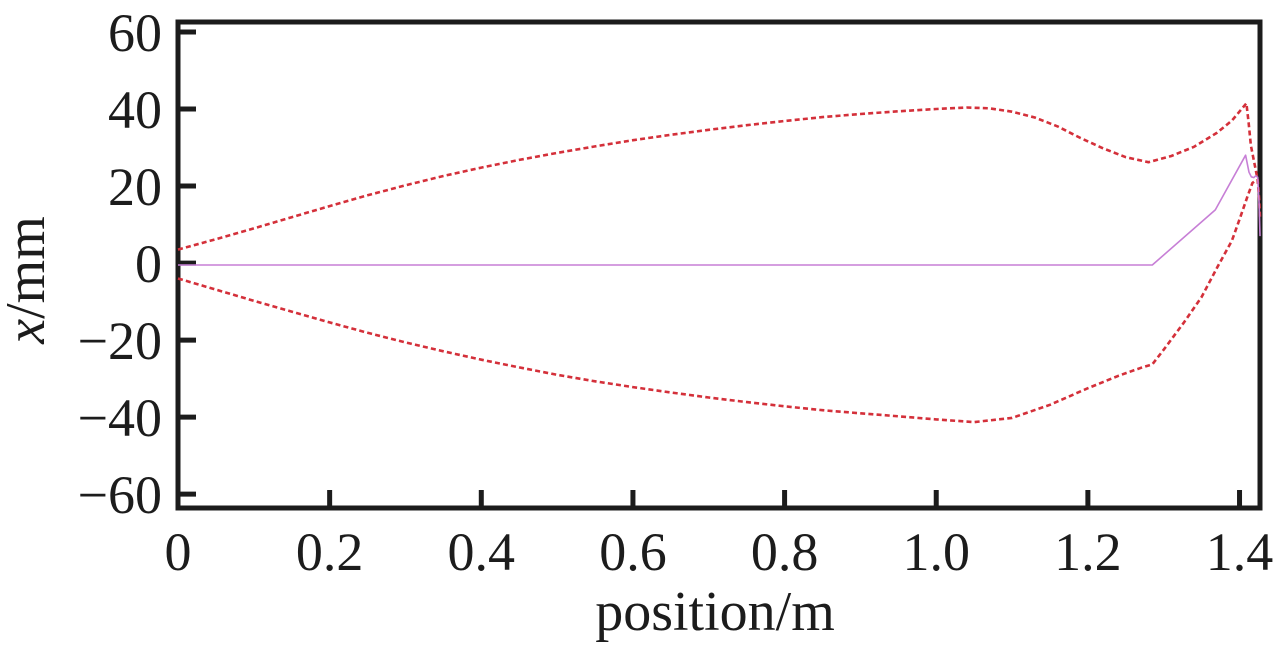 This screenshot has height=653, width=1280. Describe the element at coordinates (120, 418) in the screenshot. I see `y-tick-label: −40` at that location.